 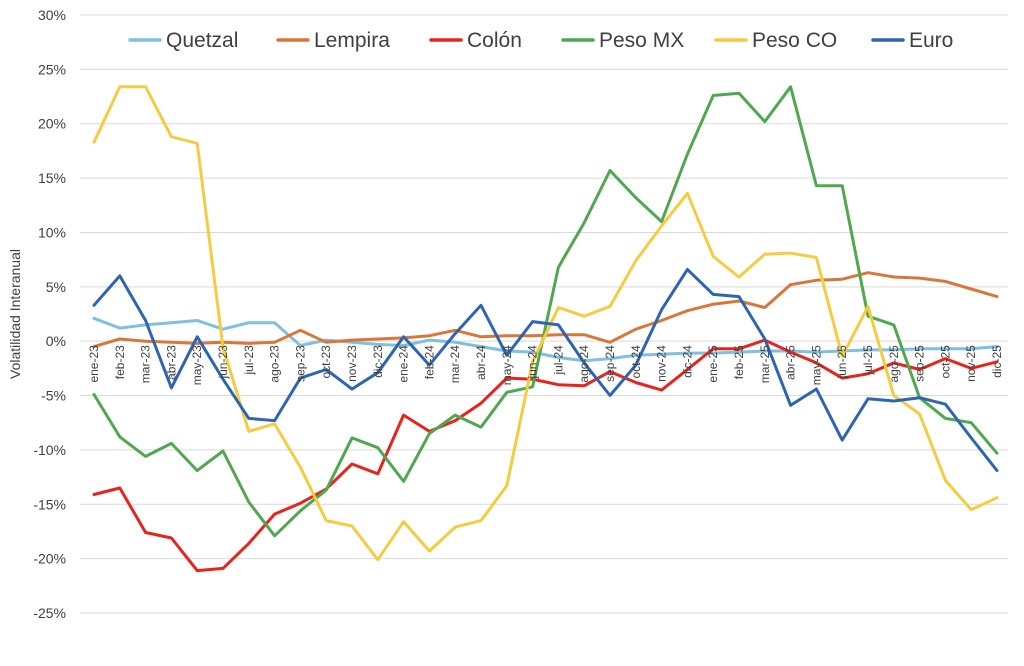 I want to click on legend-label: Peso MX, so click(x=641, y=40).